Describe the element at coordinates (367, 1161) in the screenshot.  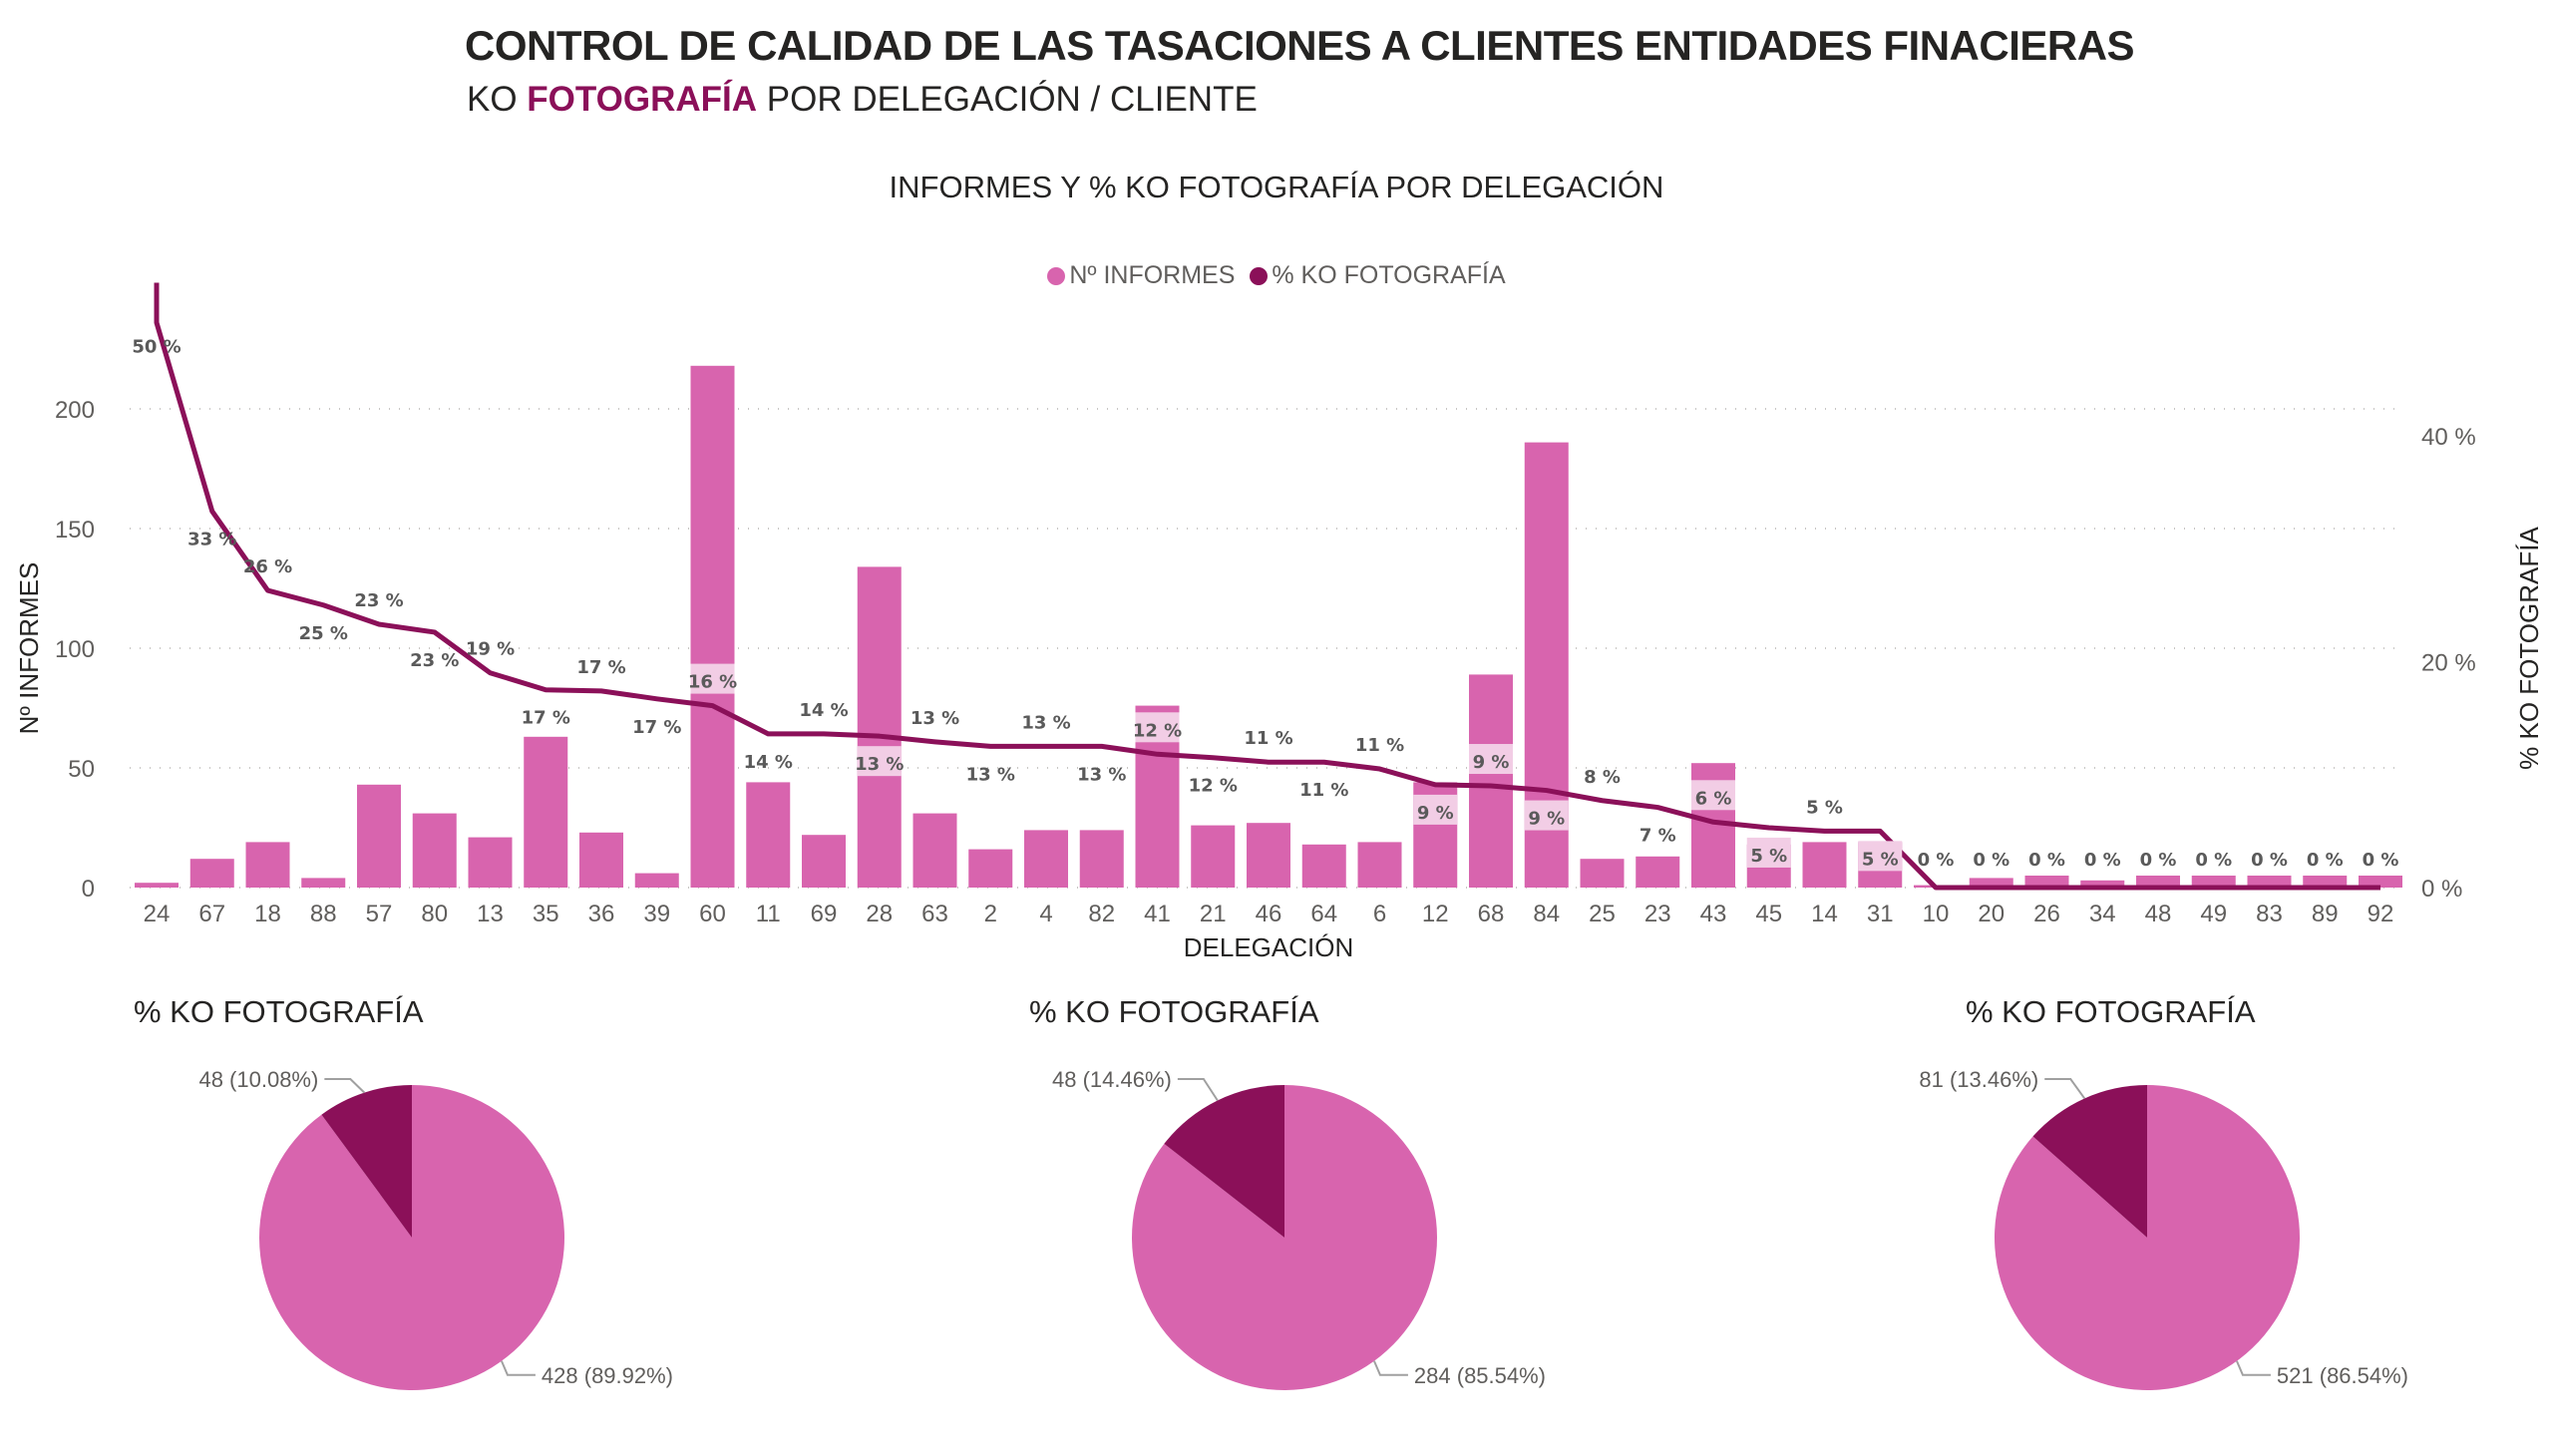
I see `pie-slice-ko` at that location.